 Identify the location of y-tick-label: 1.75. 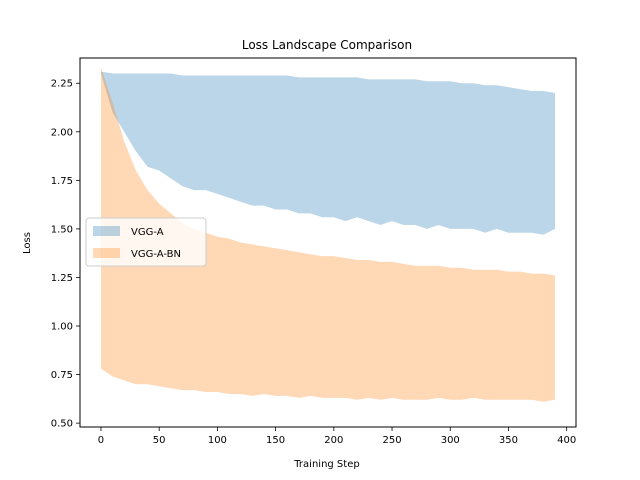
(62, 181).